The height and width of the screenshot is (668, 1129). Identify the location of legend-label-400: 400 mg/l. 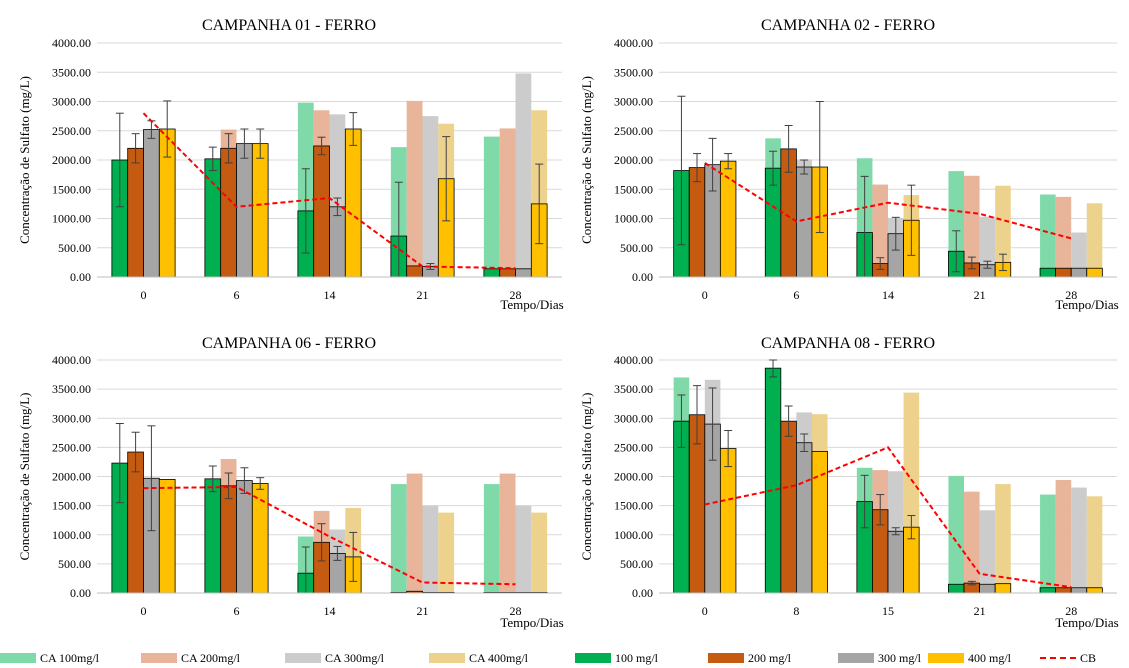
(990, 657).